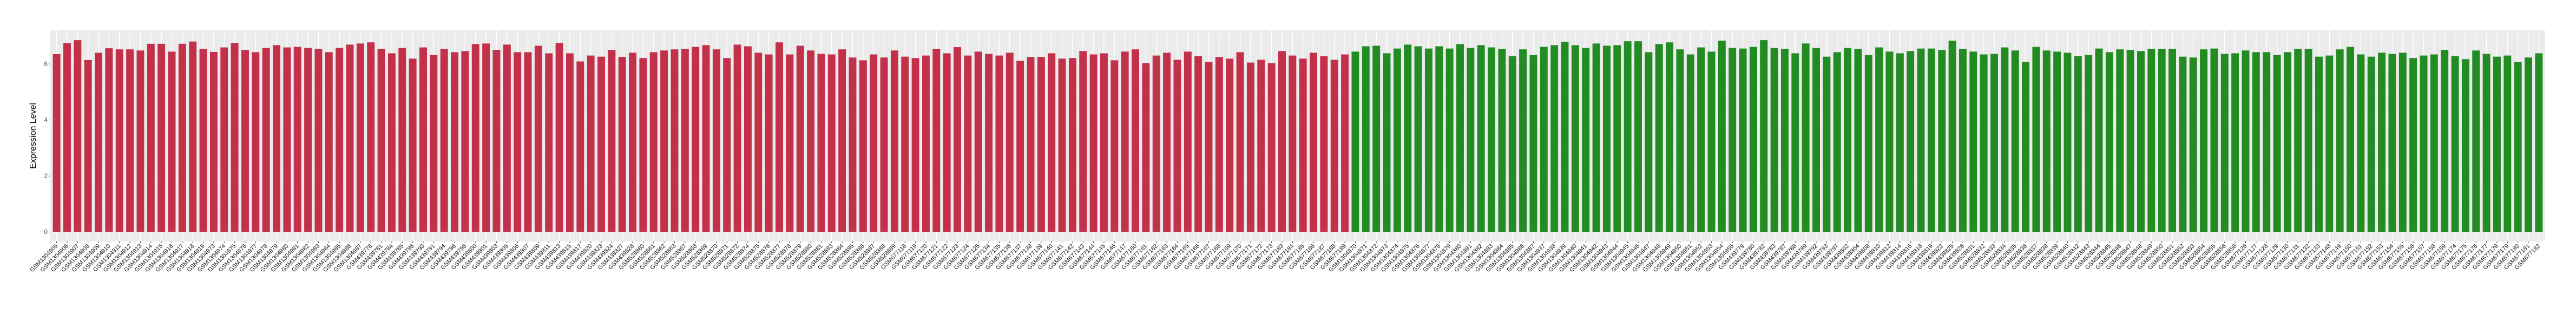 The height and width of the screenshot is (314, 2576). What do you see at coordinates (47, 148) in the screenshot?
I see `y-axis: 0 2 4 6` at bounding box center [47, 148].